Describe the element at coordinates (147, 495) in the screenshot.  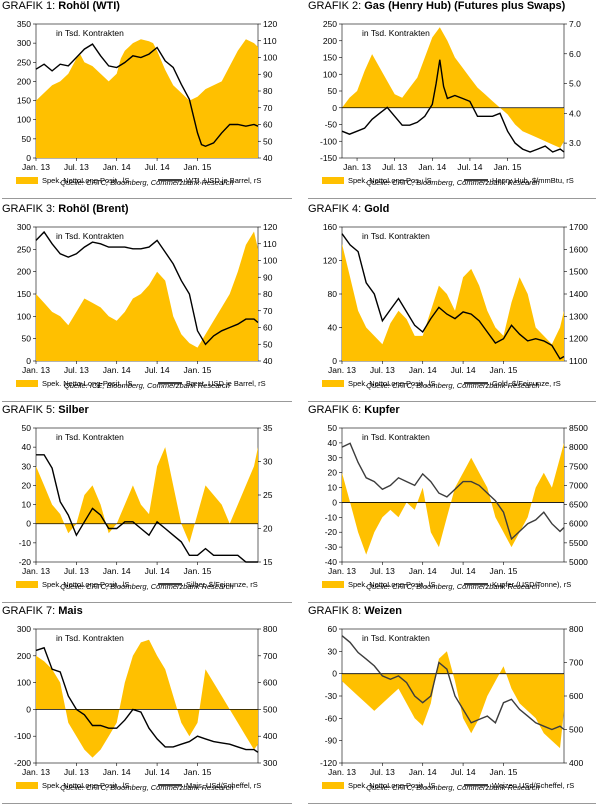
I see `plot-frame` at that location.